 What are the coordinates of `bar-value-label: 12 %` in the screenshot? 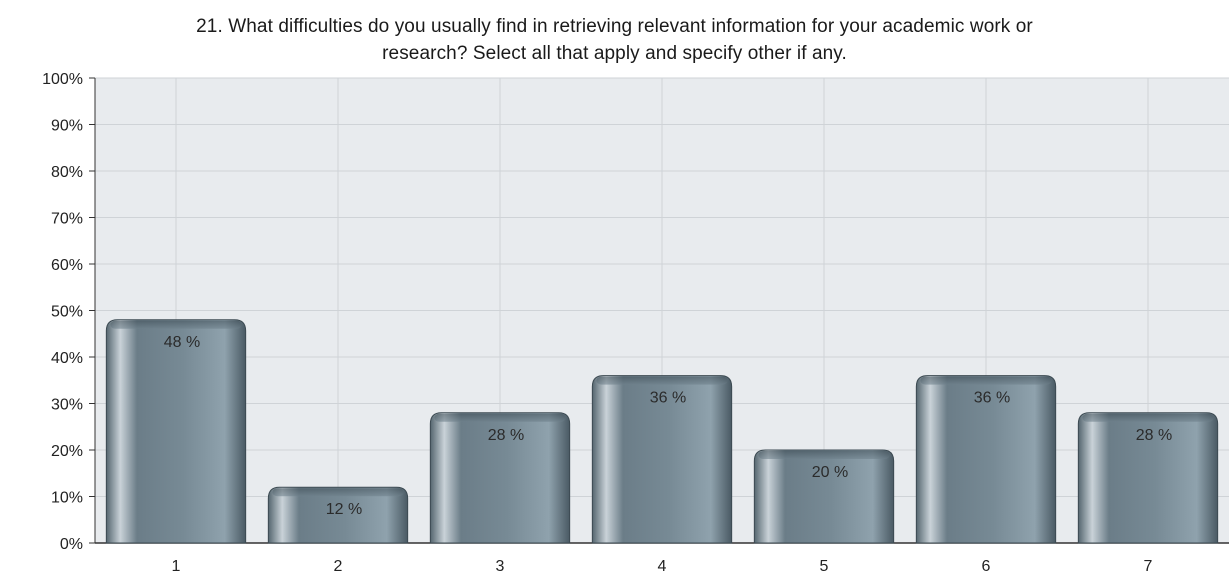 It's located at (344, 509).